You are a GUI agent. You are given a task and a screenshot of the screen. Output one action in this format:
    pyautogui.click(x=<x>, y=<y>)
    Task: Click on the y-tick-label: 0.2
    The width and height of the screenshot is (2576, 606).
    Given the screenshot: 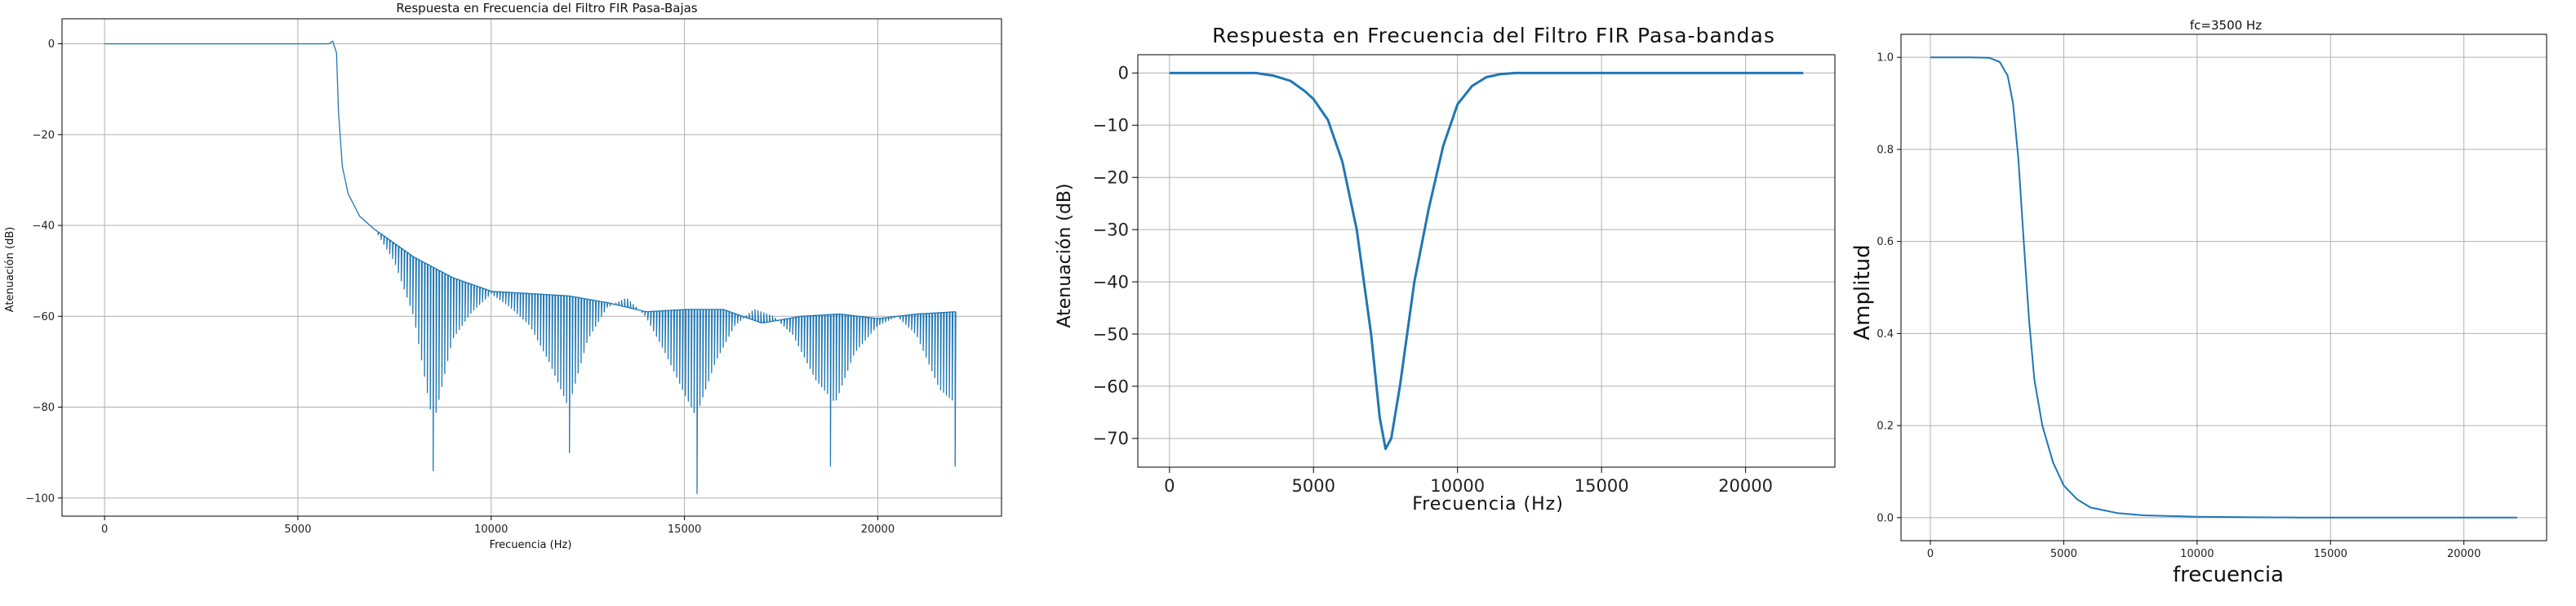 What is the action you would take?
    pyautogui.click(x=1885, y=427)
    